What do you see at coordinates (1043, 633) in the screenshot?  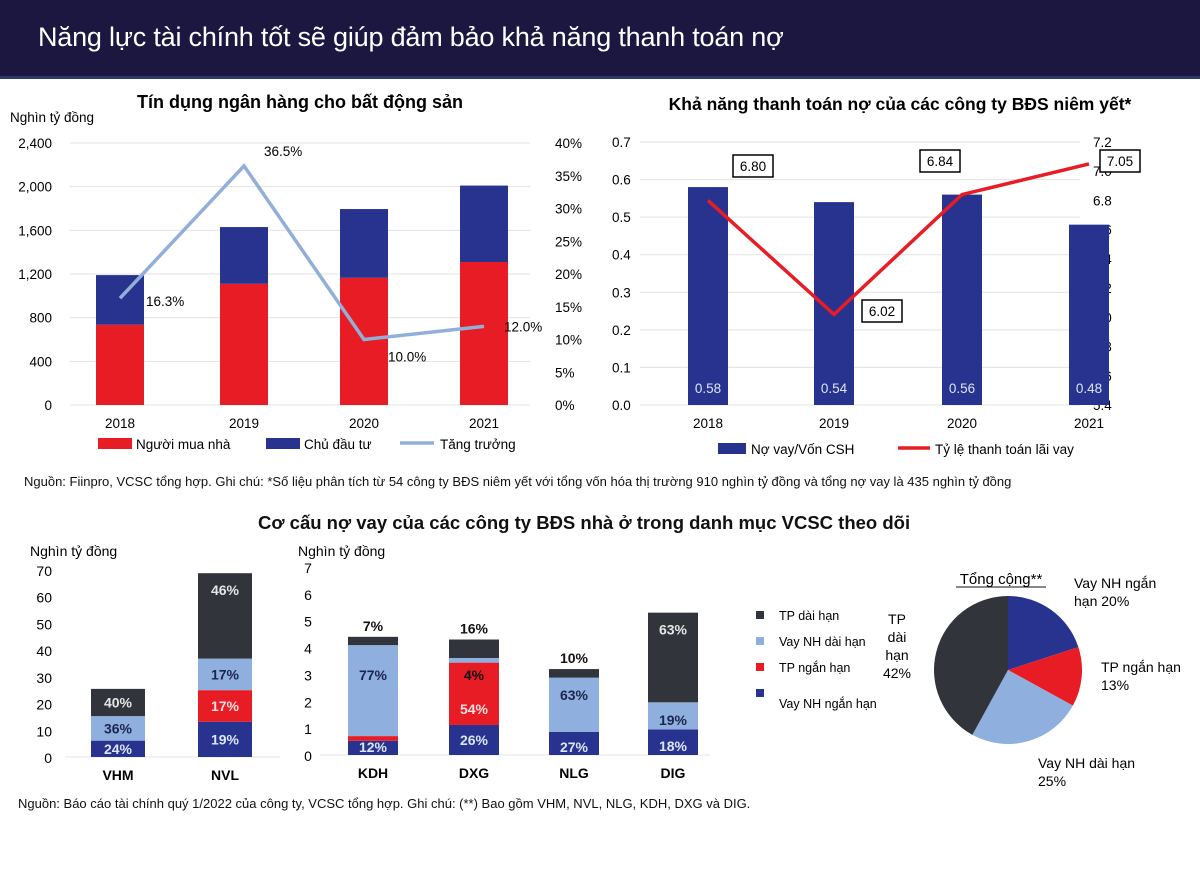 I see `pie-slice-vay-nh-ng-n-h-n` at bounding box center [1043, 633].